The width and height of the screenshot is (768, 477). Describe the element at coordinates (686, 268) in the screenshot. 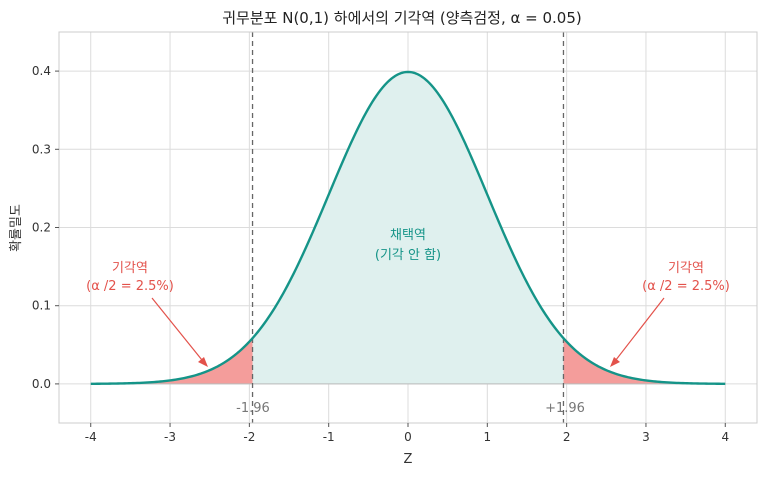

I see `right-rejection-label-line1: 기각역` at that location.